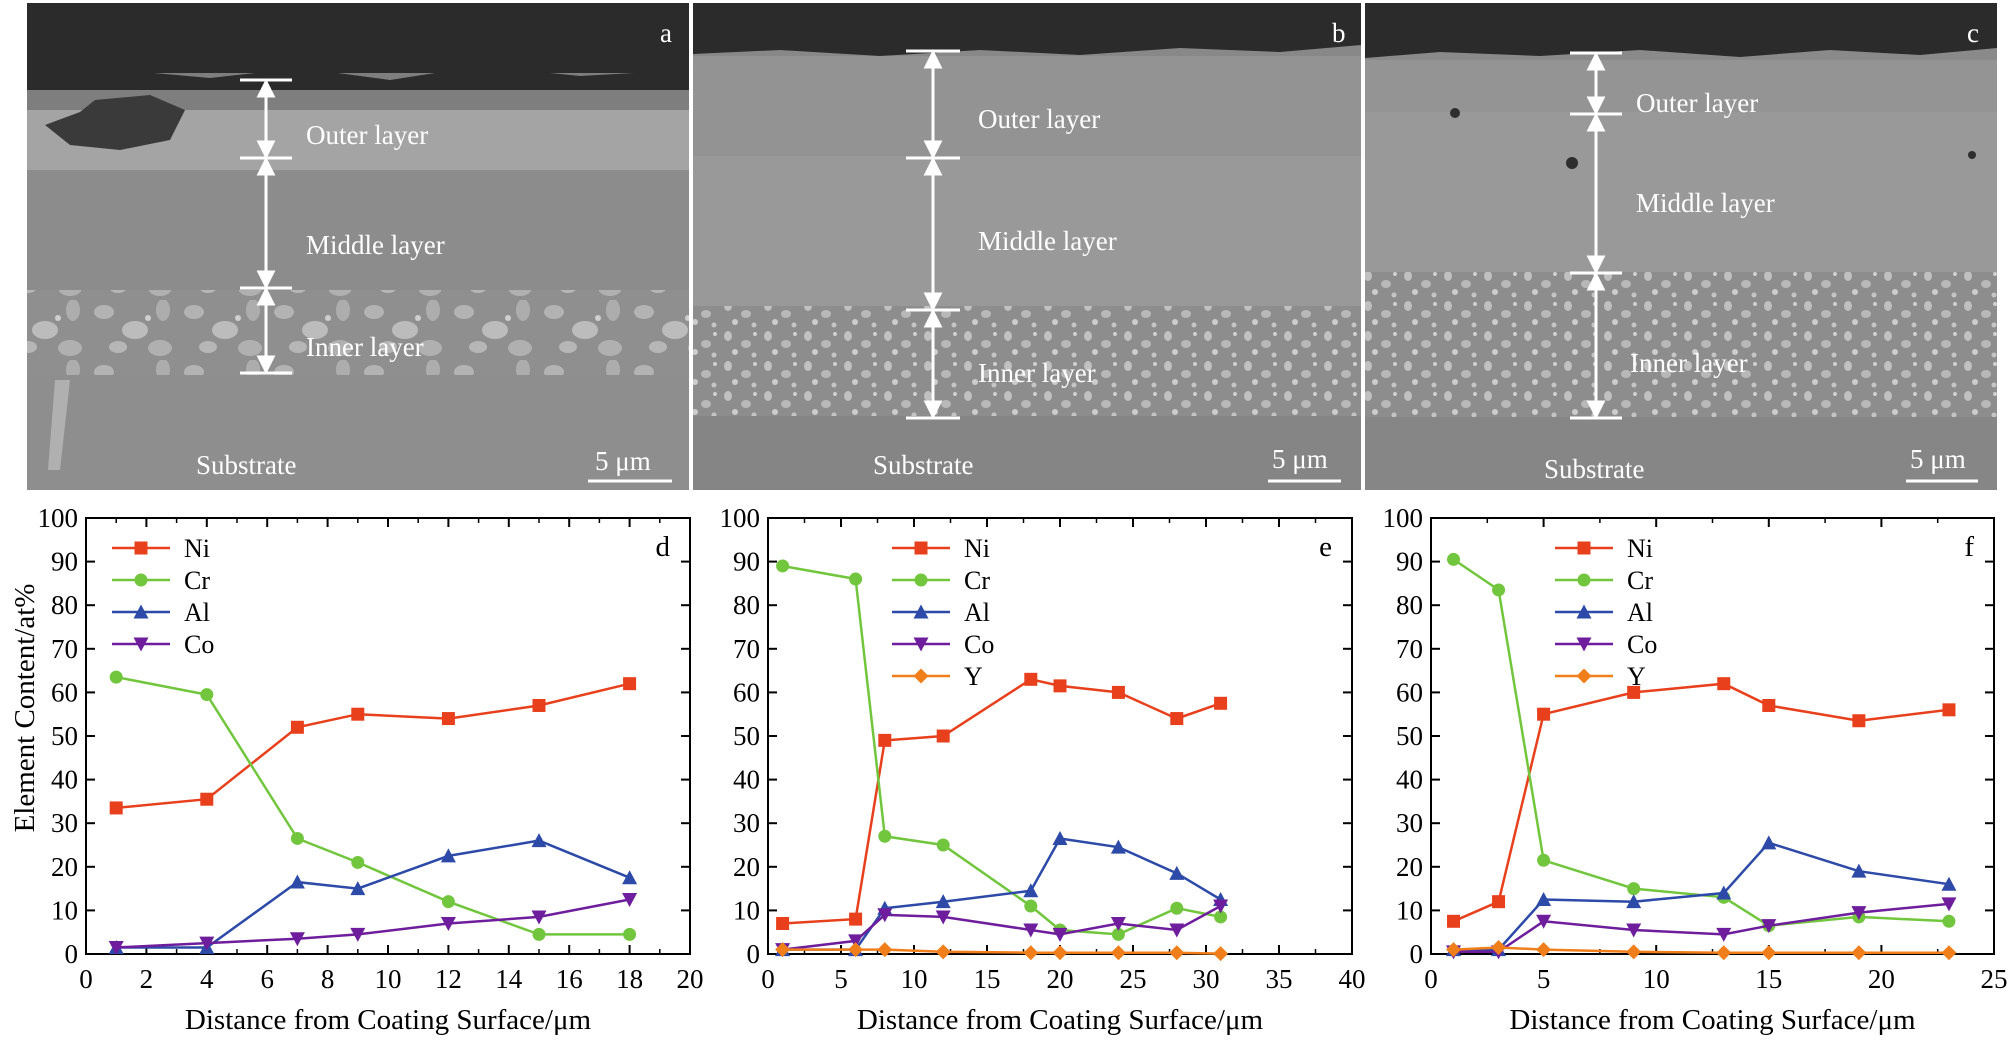 Image resolution: width=2012 pixels, height=1053 pixels. Describe the element at coordinates (690, 979) in the screenshot. I see `x-tick-label: 20` at that location.